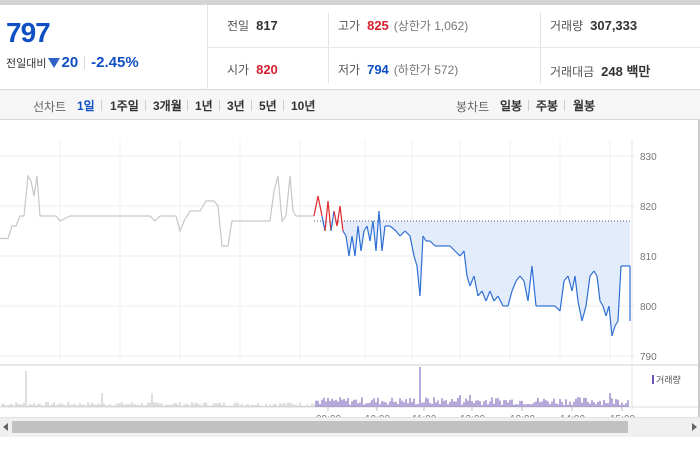 The image size is (700, 450). What do you see at coordinates (567, 26) in the screenshot?
I see `volume-label: 거래량` at bounding box center [567, 26].